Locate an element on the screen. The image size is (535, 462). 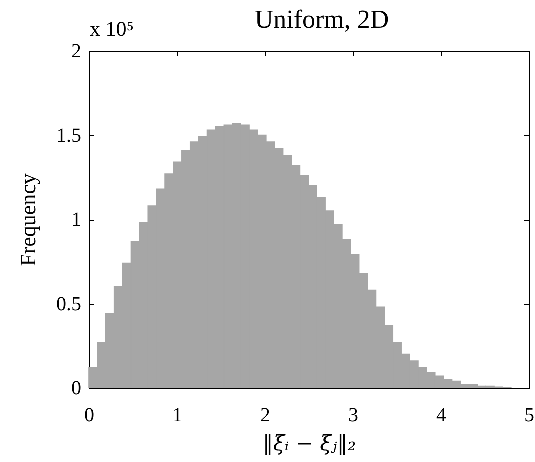
x-axis-title: ‖ξᵢ − ξⱼ‖₂ is located at coordinates (309, 444).